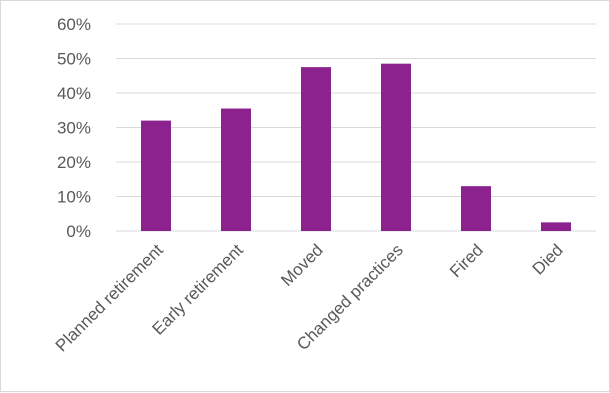  I want to click on y-tick-label: 30%, so click(74, 128).